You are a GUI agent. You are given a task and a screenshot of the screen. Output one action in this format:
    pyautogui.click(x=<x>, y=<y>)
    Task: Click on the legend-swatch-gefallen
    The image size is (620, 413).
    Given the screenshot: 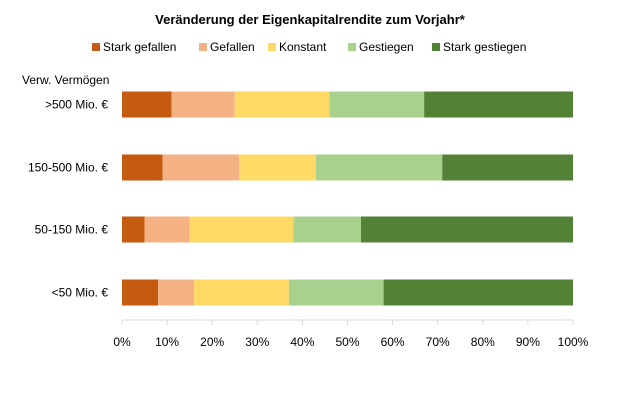 What is the action you would take?
    pyautogui.click(x=203, y=47)
    